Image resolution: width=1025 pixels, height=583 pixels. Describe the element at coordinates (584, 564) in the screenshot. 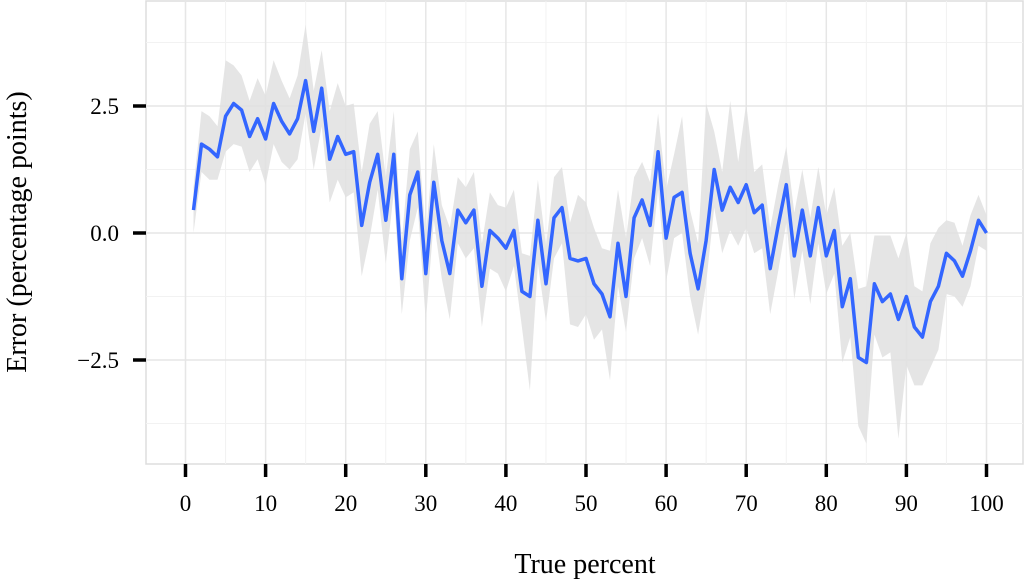

I see `x-axis-title: True percent` at that location.